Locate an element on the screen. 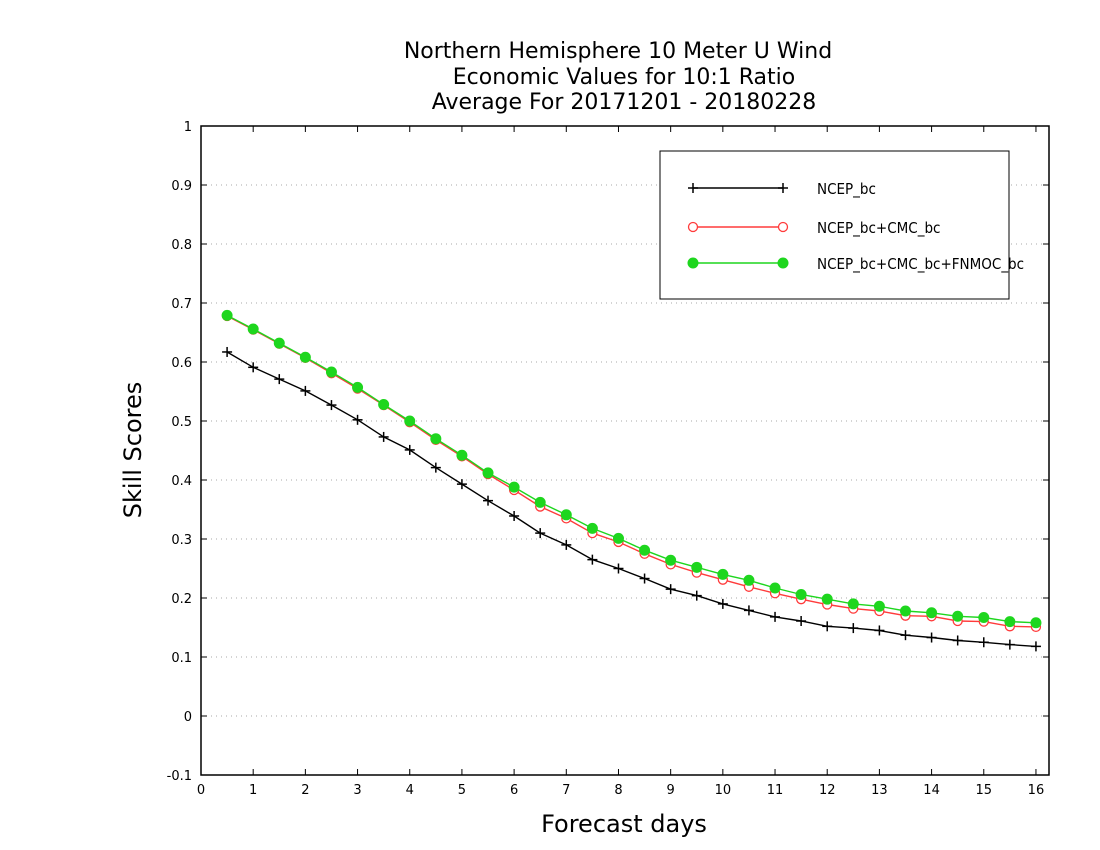 Image resolution: width=1100 pixels, height=850 pixels. legend-label: NCEP_bc+CMC_bc+FNMOC_bc is located at coordinates (920, 264).